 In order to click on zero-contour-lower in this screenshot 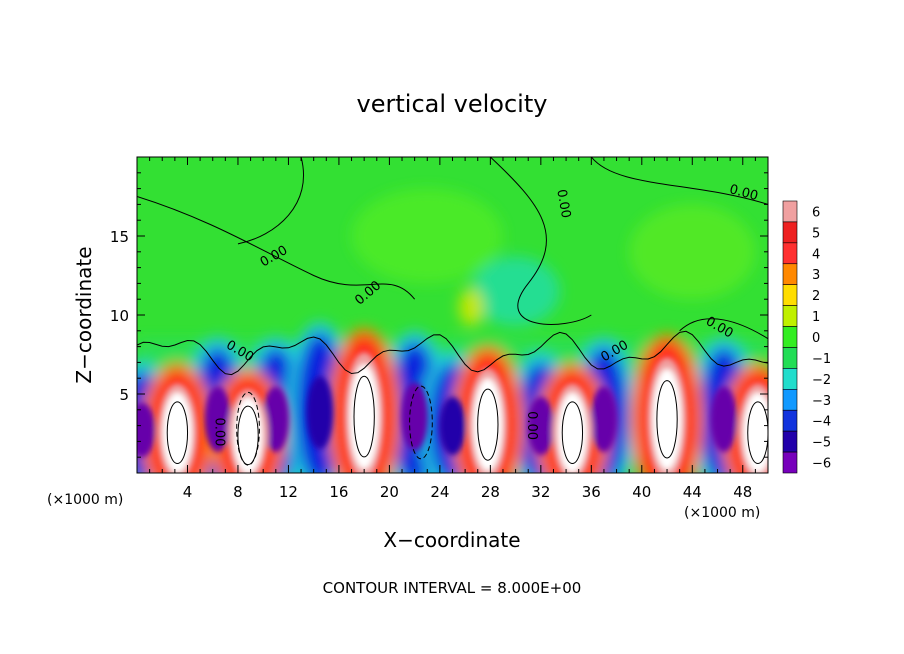, I will do `click(452, 353)`.